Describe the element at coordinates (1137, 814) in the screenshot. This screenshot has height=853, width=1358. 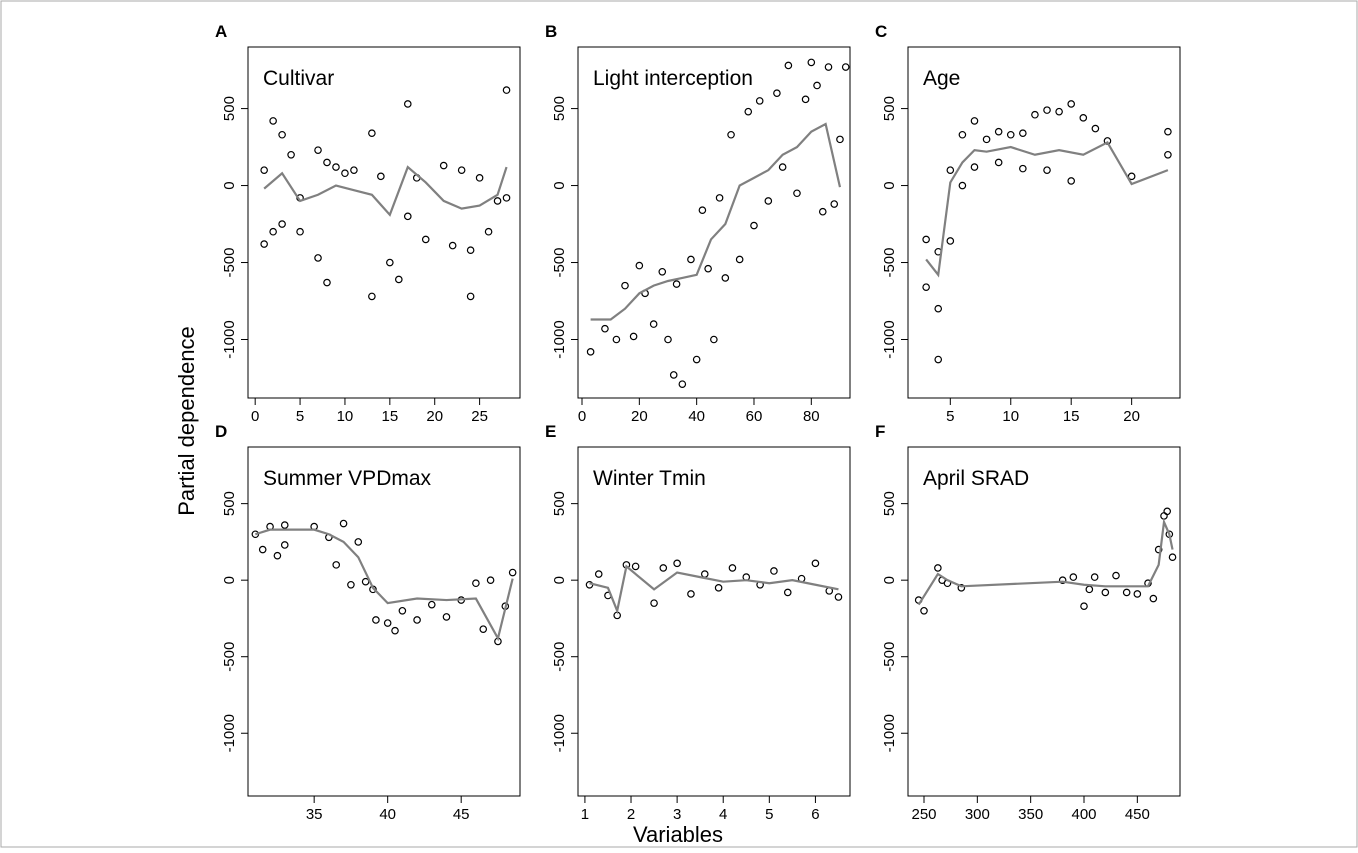
I see `x-tick-label: 450` at that location.